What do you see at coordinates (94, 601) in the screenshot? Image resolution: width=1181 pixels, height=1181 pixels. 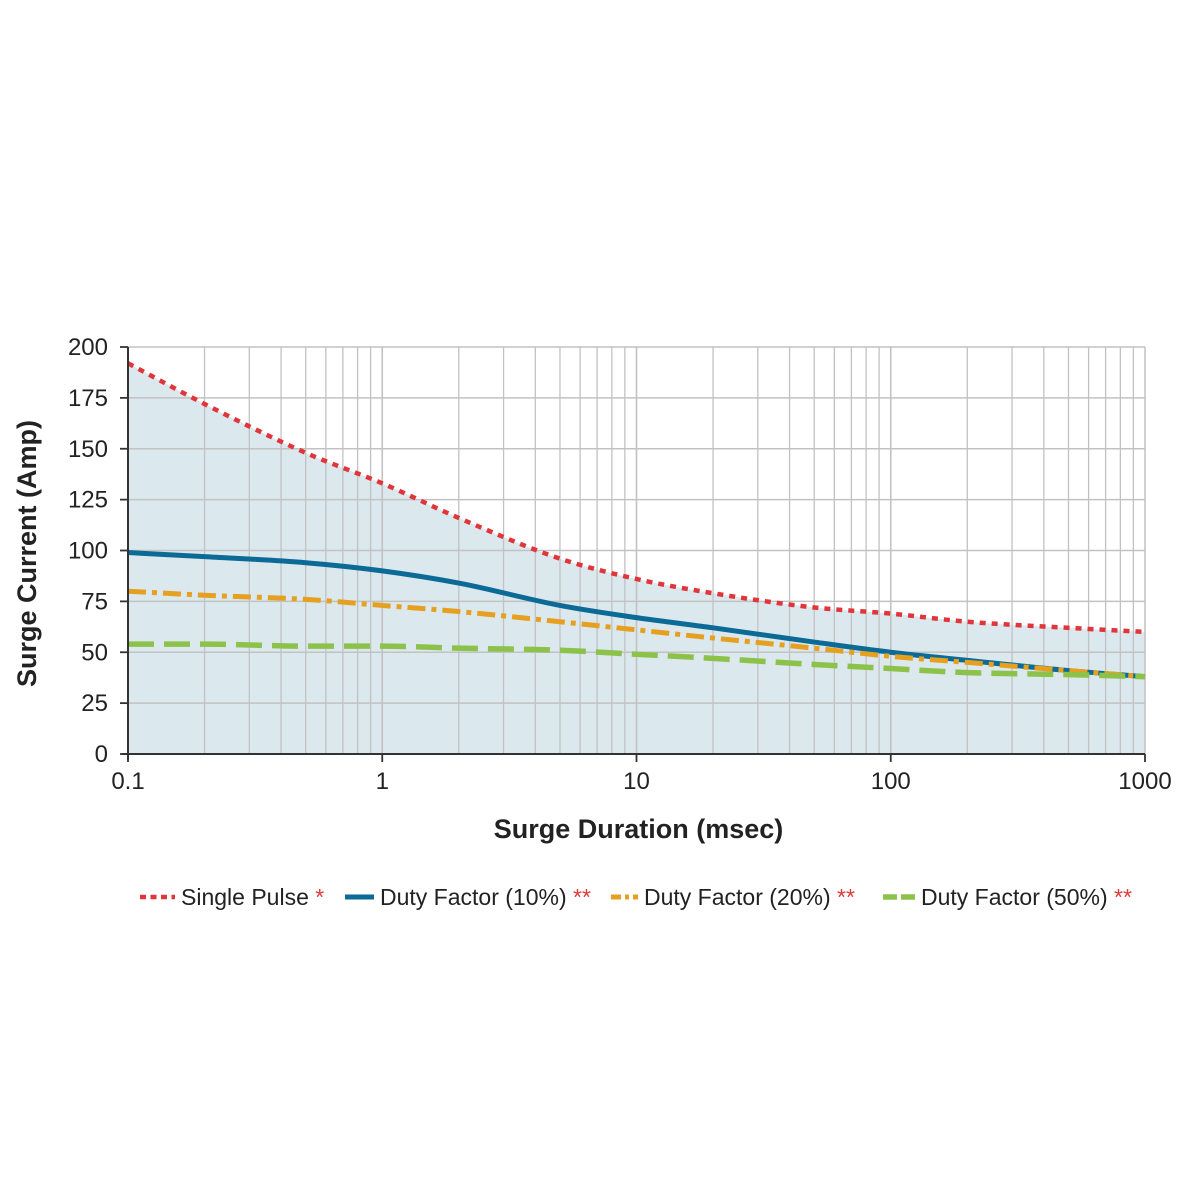 I see `y-tick-label: 75` at bounding box center [94, 601].